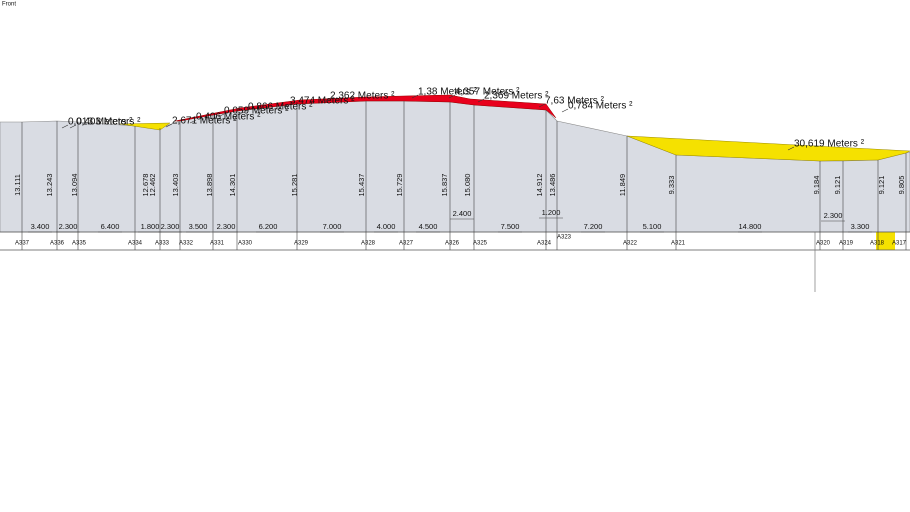 This screenshot has width=910, height=512. Describe the element at coordinates (510, 226) in the screenshot. I see `spacing-label: 7.500` at that location.